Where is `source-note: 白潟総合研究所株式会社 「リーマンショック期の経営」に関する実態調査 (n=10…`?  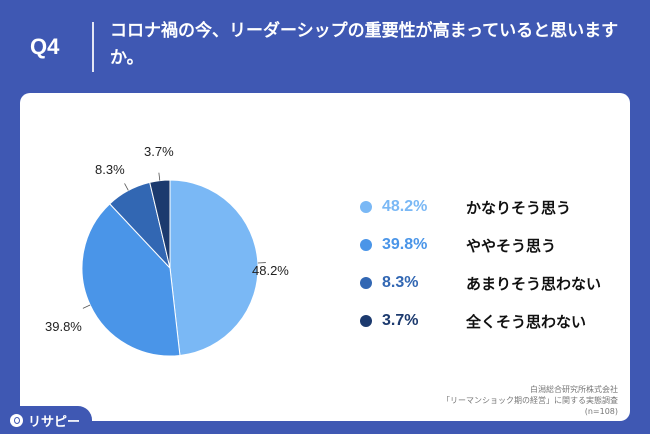
source-note: 白潟総合研究所株式会社 「リーマンショック期の経営」に関する実態調査 (n=10… is located at coordinates (530, 400).